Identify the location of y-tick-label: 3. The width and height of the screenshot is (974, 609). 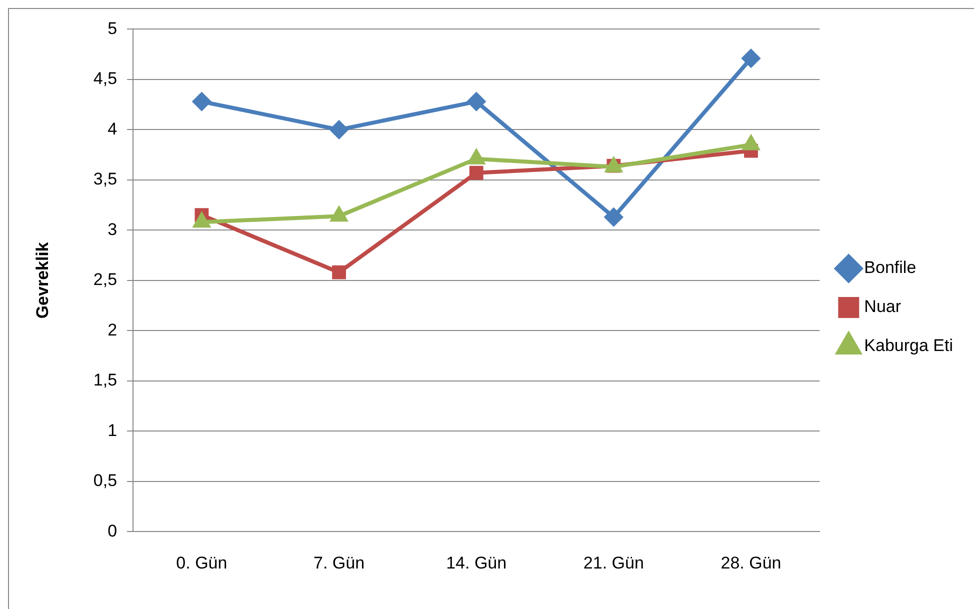
(113, 229).